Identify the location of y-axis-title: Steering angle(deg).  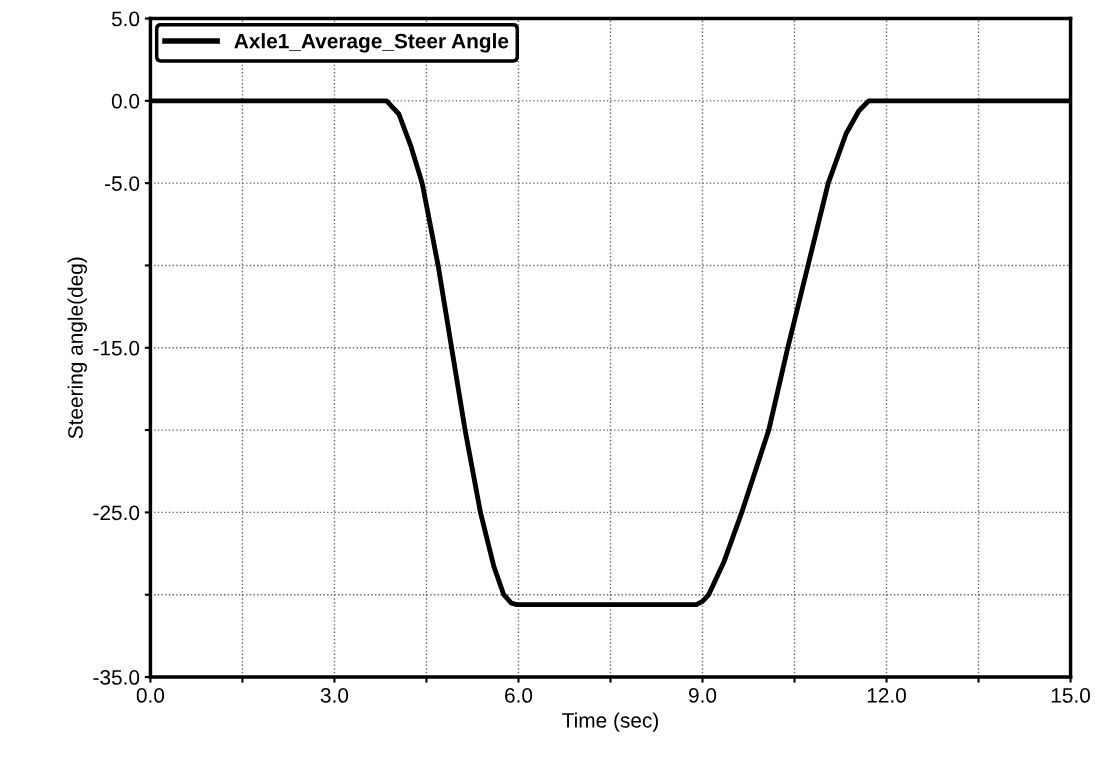
(77, 348).